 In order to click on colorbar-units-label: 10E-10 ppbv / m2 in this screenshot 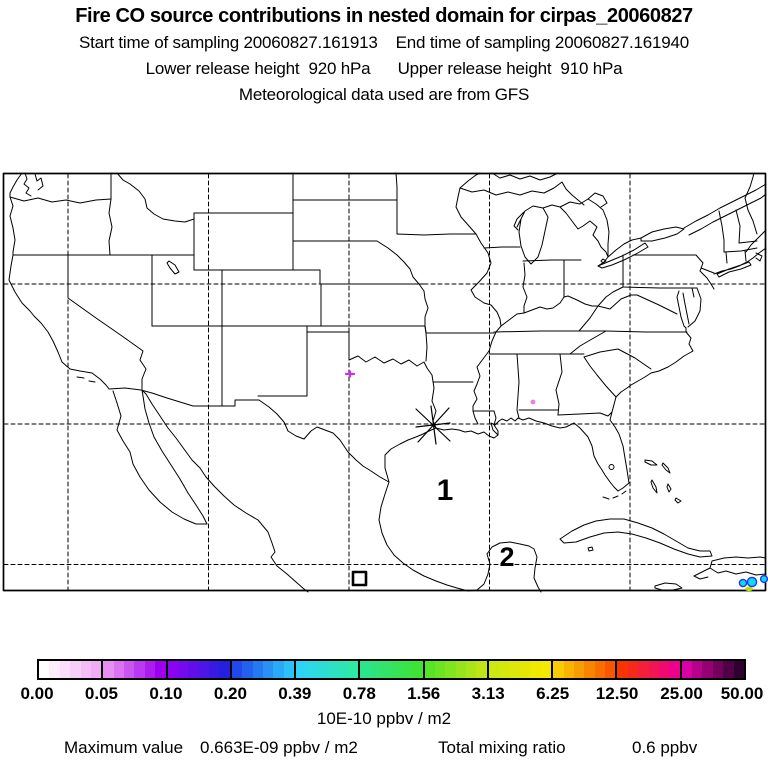, I will do `click(384, 718)`.